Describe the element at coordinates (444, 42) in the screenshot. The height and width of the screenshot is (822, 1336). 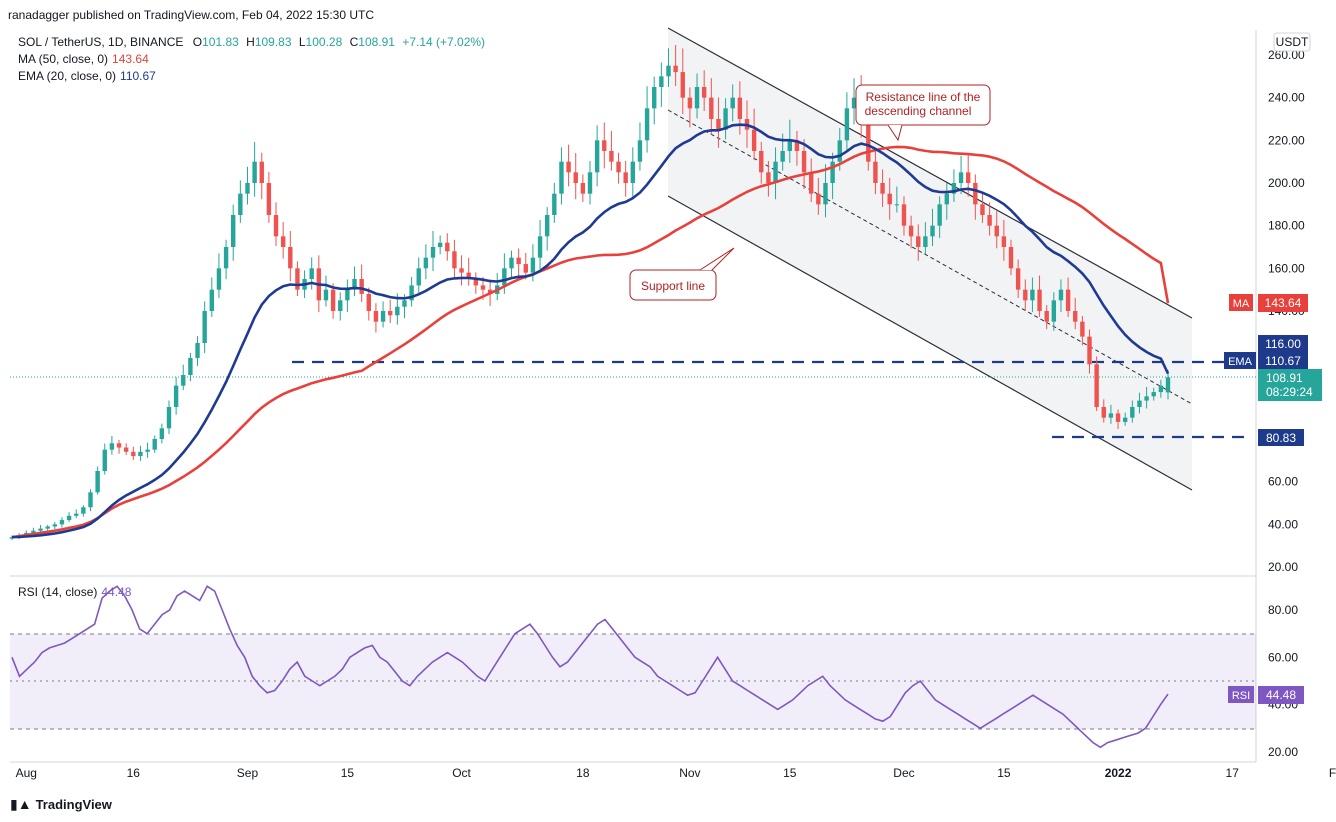
I see `ohlc-change: +7.14 (+7.02%)` at that location.